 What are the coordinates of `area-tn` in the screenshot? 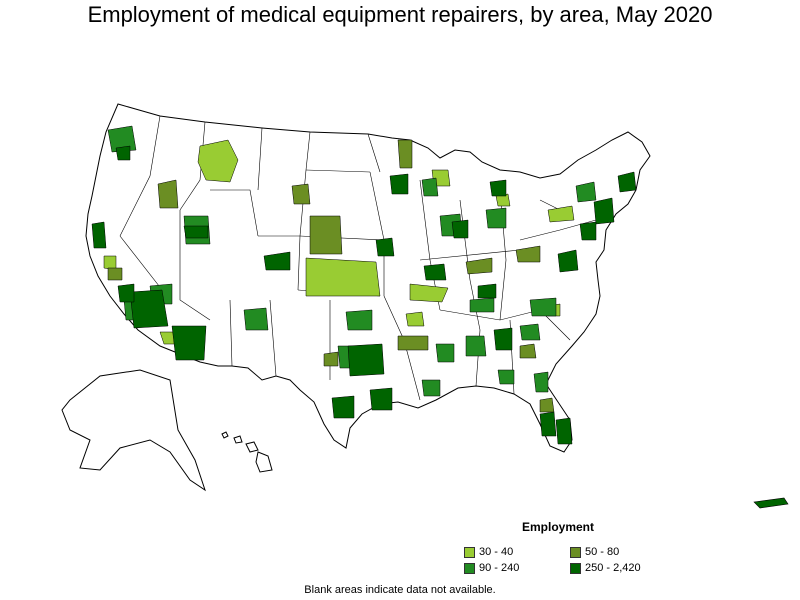 It's located at (482, 305).